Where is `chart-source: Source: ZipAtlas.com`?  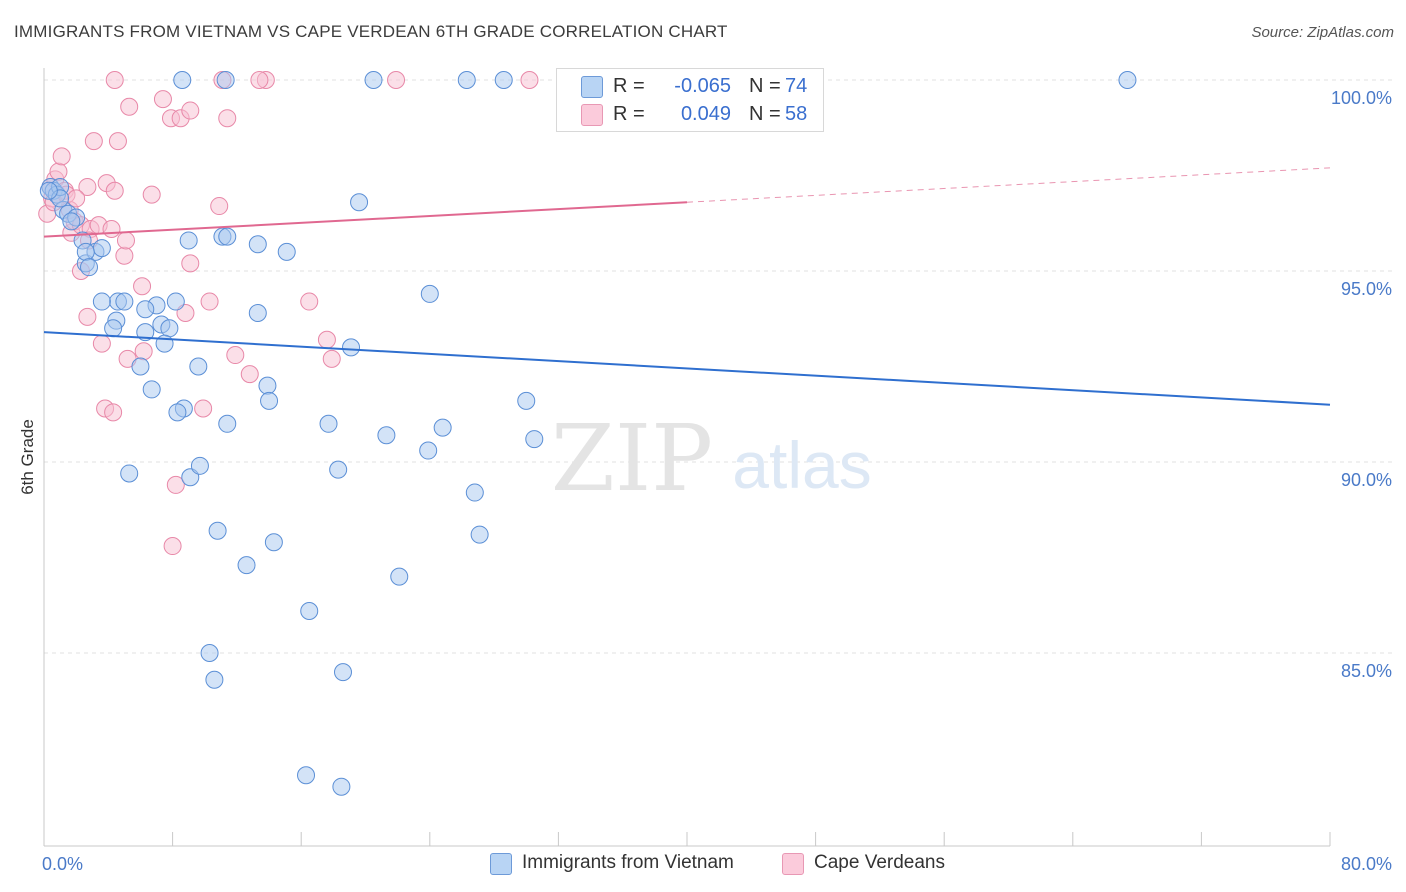 chart-source: Source: ZipAtlas.com is located at coordinates (1322, 32).